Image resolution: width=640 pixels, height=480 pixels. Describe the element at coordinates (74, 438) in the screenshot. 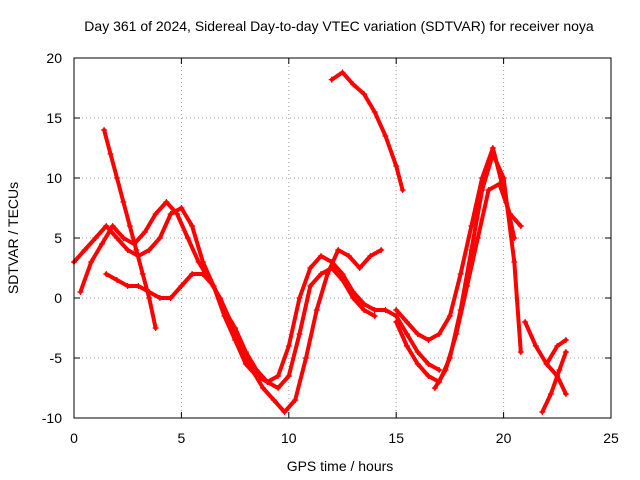

I see `x-tick-label: 0` at that location.